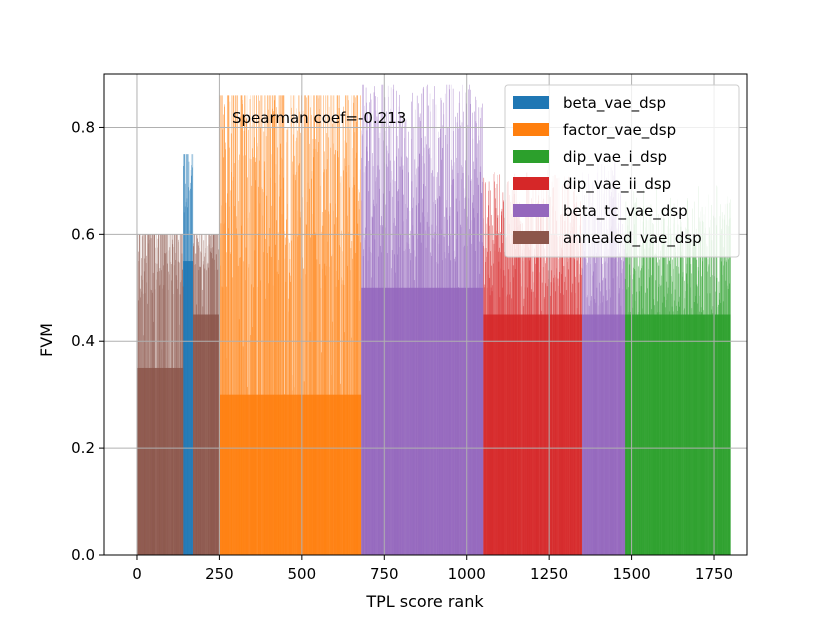 The image size is (830, 623). I want to click on legend-label-beta_tc_vae_dsp: beta_tc_vae_dsp, so click(625, 211).